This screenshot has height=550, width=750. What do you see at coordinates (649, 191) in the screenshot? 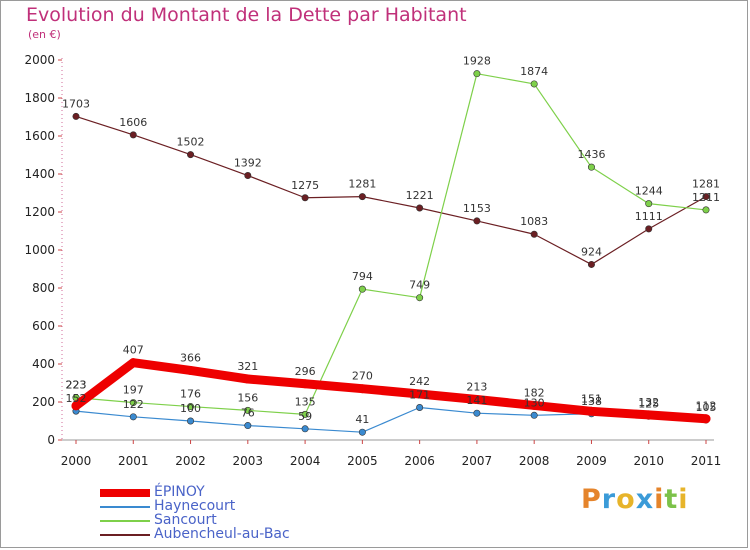
I see `data-label: 1244` at bounding box center [649, 191].